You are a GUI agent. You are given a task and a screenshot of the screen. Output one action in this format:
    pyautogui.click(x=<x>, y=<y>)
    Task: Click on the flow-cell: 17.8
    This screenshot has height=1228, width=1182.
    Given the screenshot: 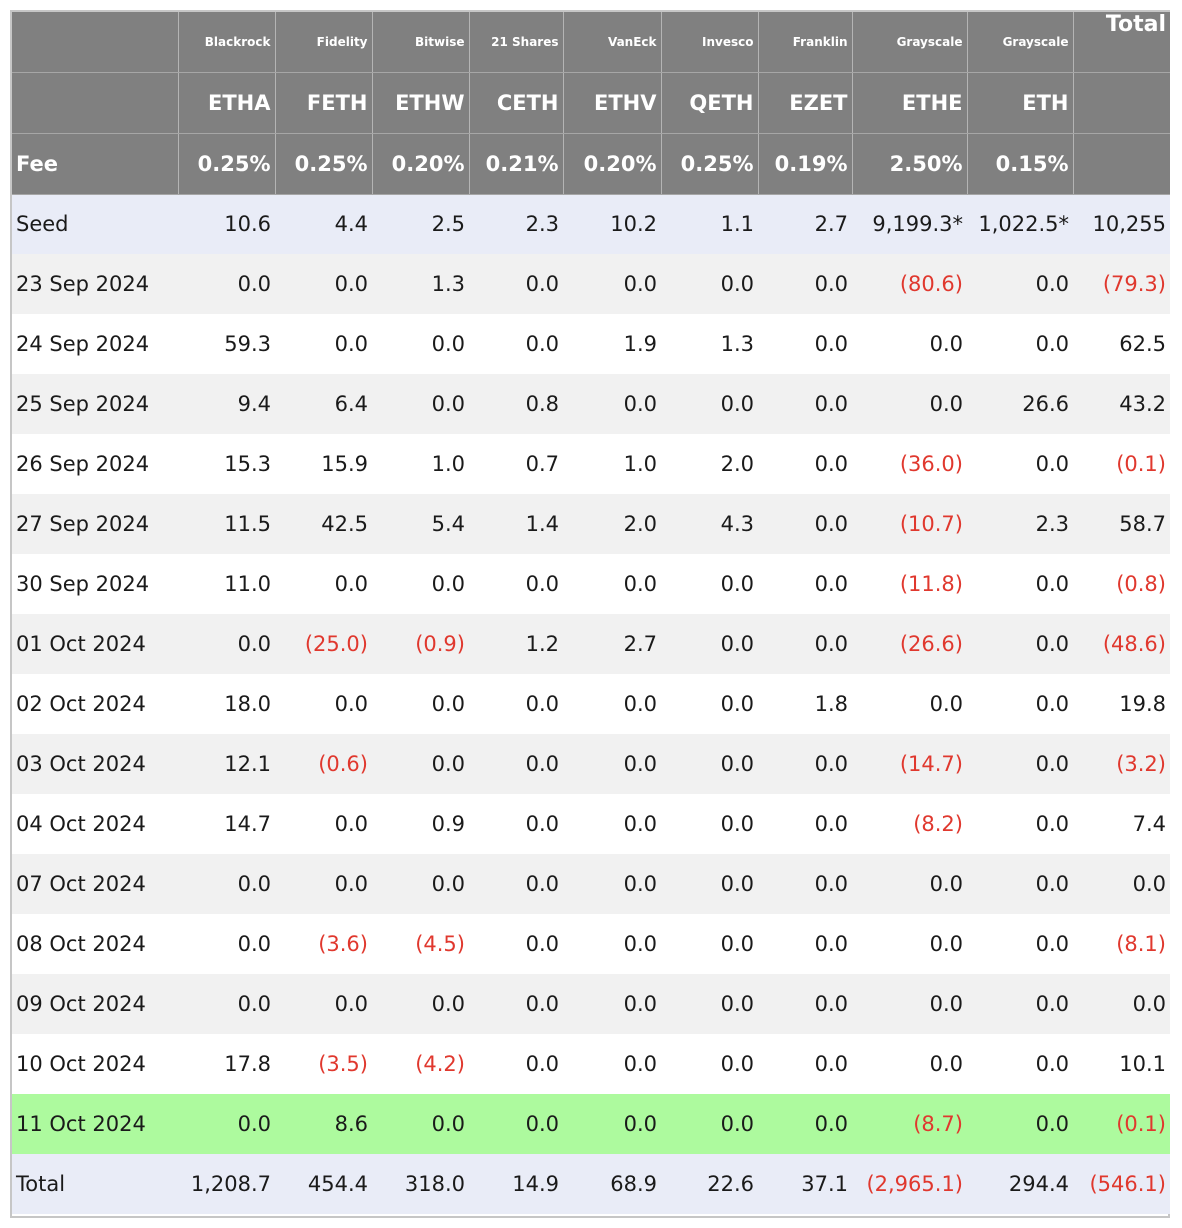 What is the action you would take?
    pyautogui.click(x=226, y=1064)
    